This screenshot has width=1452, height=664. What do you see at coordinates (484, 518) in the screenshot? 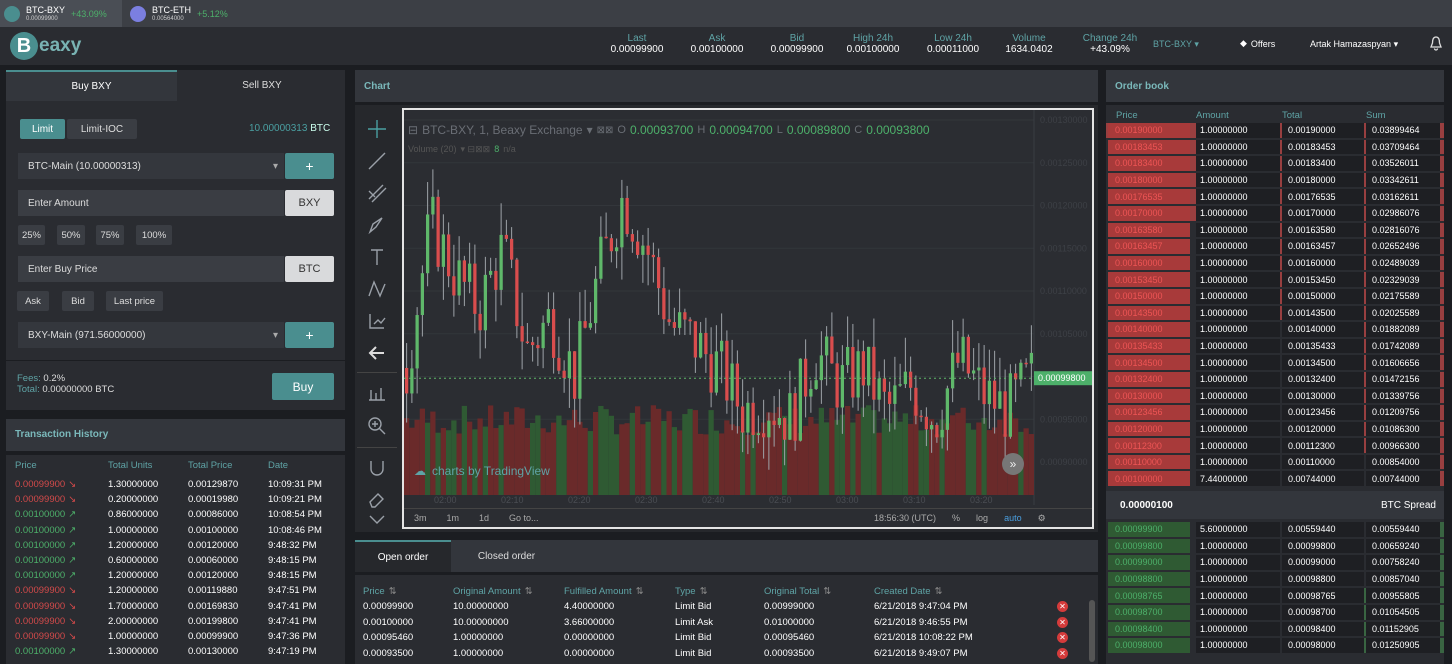
I see `range-1d: 1d` at bounding box center [484, 518].